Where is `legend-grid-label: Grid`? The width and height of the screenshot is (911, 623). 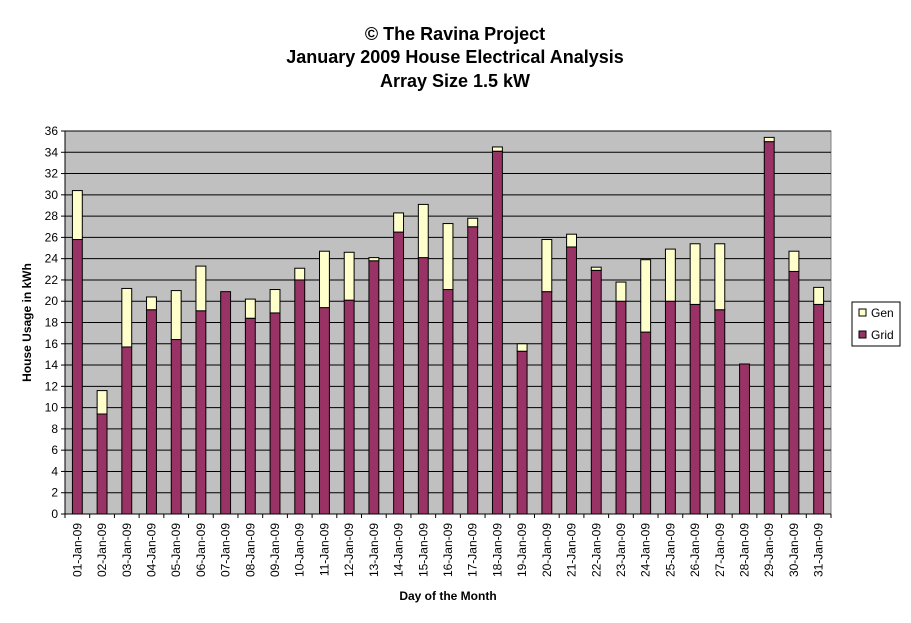
legend-grid-label: Grid is located at coordinates (882, 335).